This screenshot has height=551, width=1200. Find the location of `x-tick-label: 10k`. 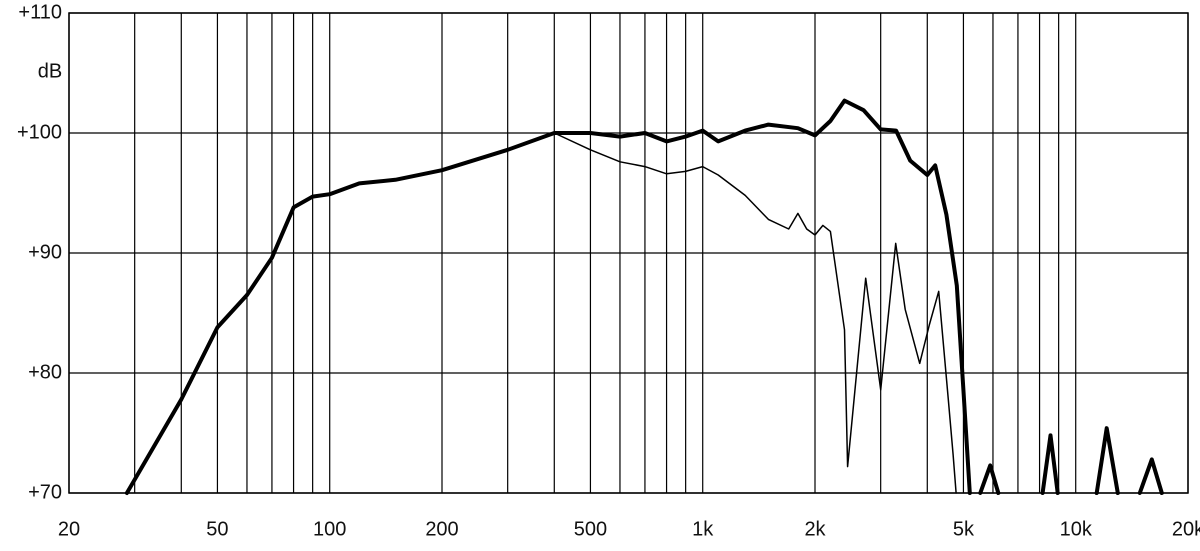

x-tick-label: 10k is located at coordinates (1076, 529).